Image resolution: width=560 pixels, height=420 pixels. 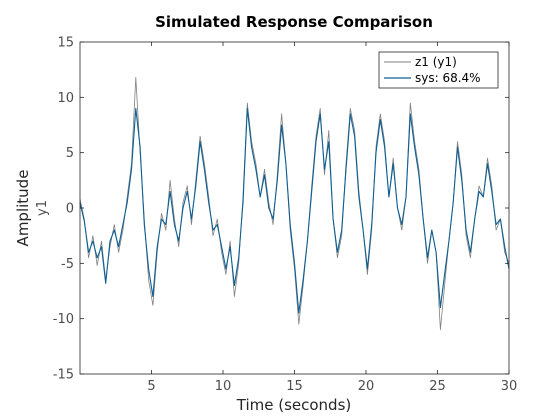 What do you see at coordinates (223, 386) in the screenshot?
I see `x-tick-label: 10` at bounding box center [223, 386].